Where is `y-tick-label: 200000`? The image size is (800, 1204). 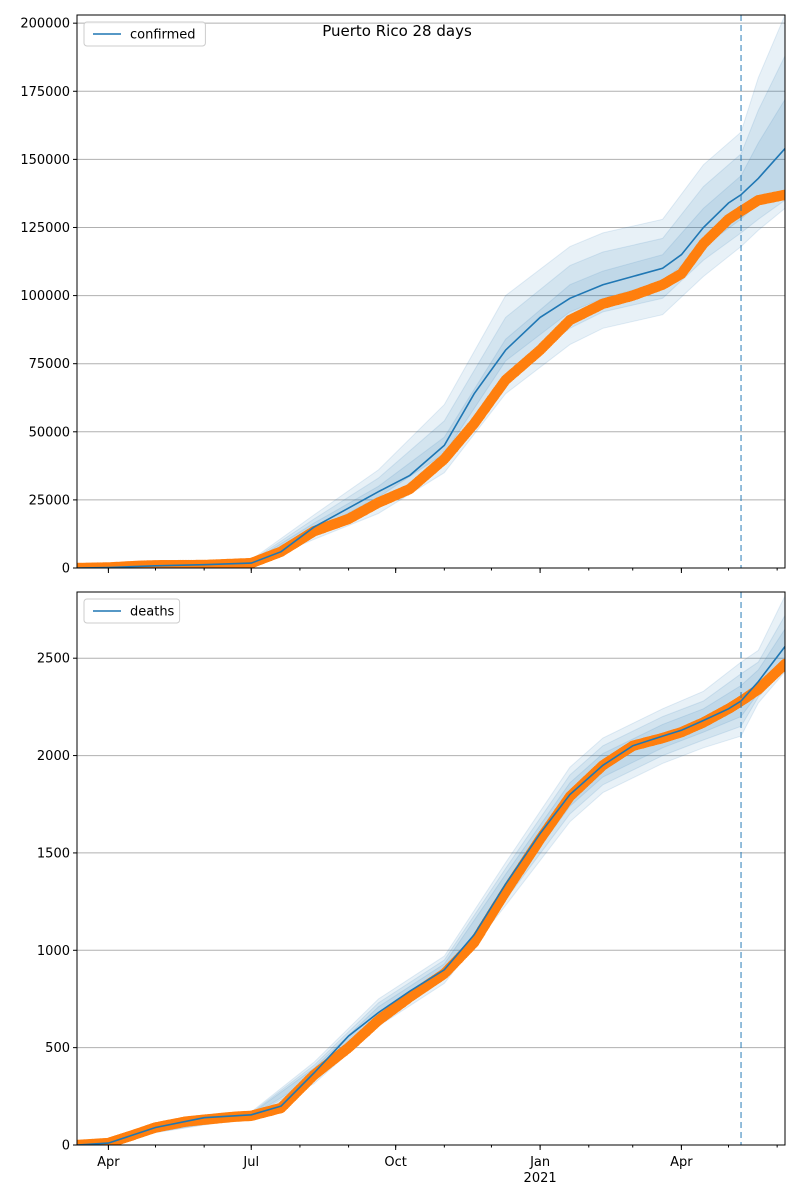
y-tick-label: 200000 is located at coordinates (45, 24).